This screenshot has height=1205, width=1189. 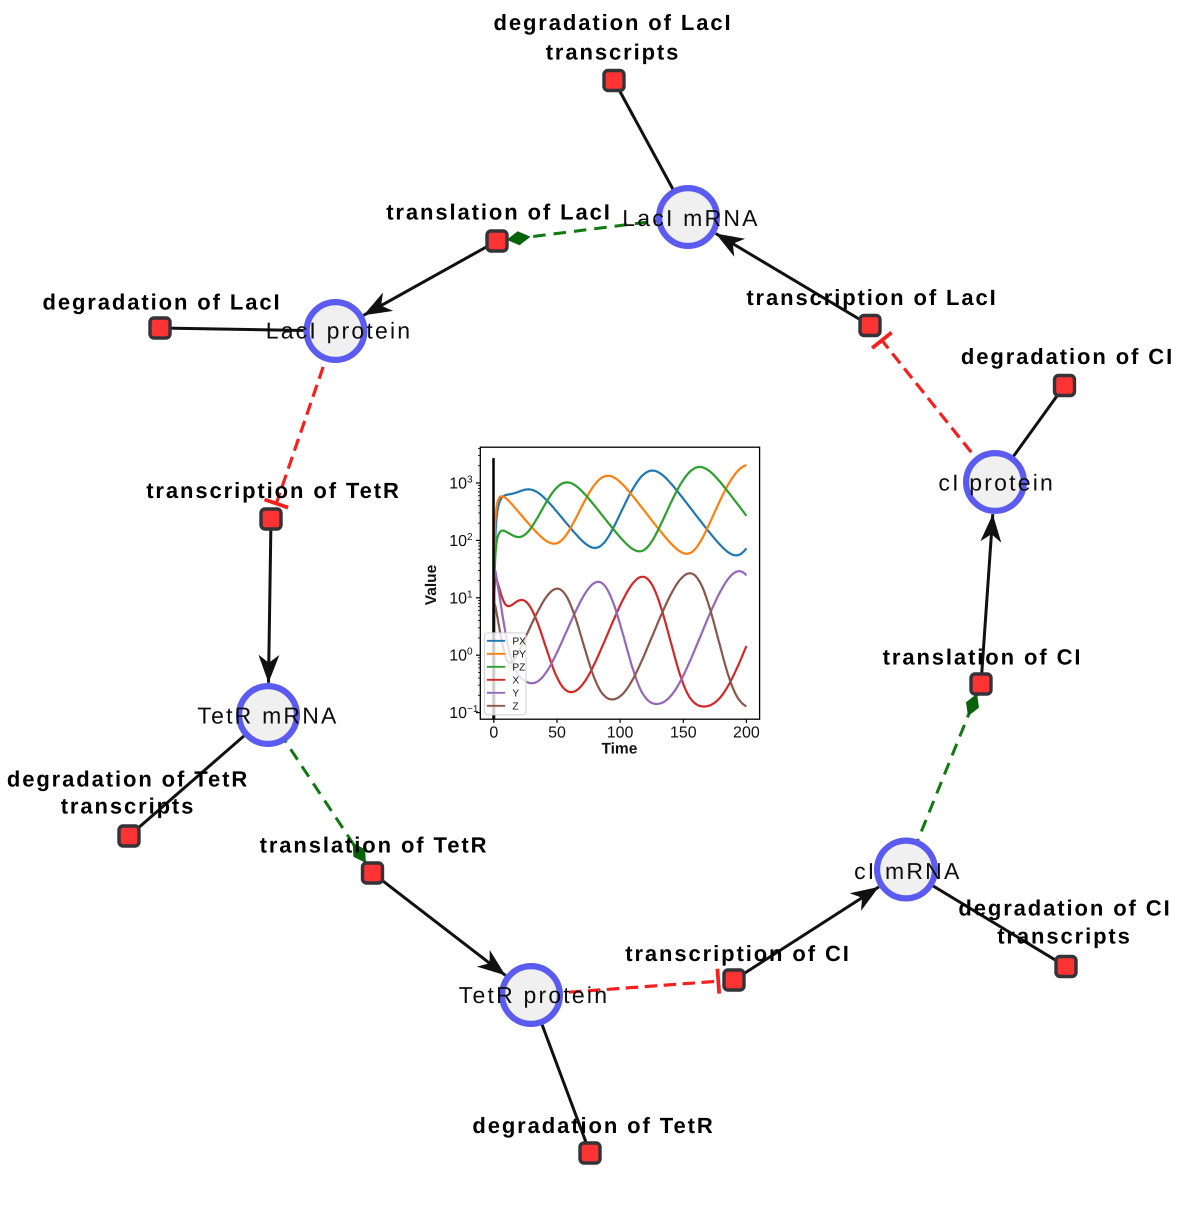 I want to click on svg-text: LacI mRNA, so click(x=690, y=218).